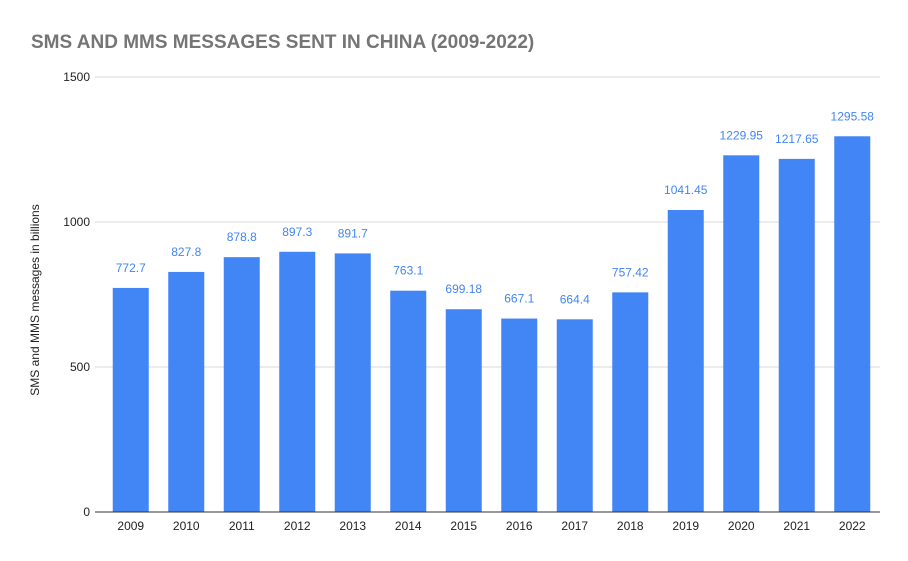 Image resolution: width=908 pixels, height=561 pixels. I want to click on data-label: 891.7, so click(353, 233).